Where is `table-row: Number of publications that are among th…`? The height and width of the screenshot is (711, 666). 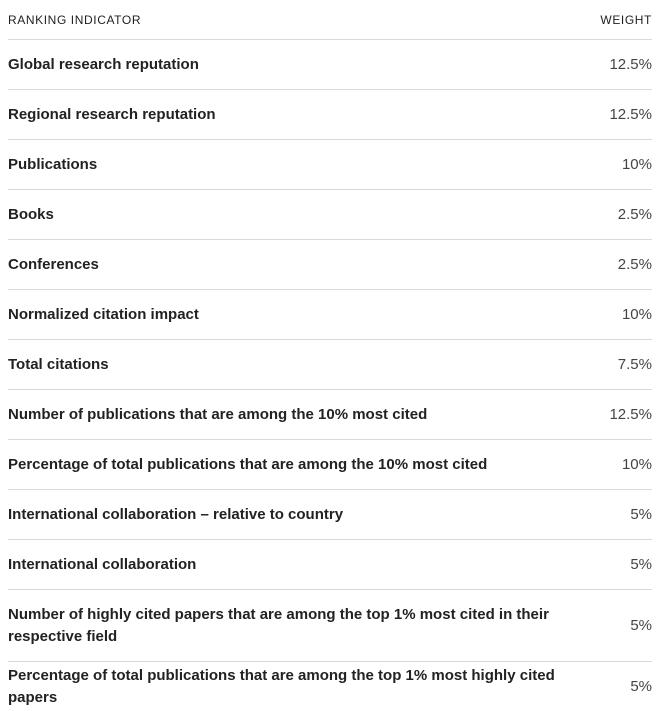 table-row: Number of publications that are among th… is located at coordinates (330, 415).